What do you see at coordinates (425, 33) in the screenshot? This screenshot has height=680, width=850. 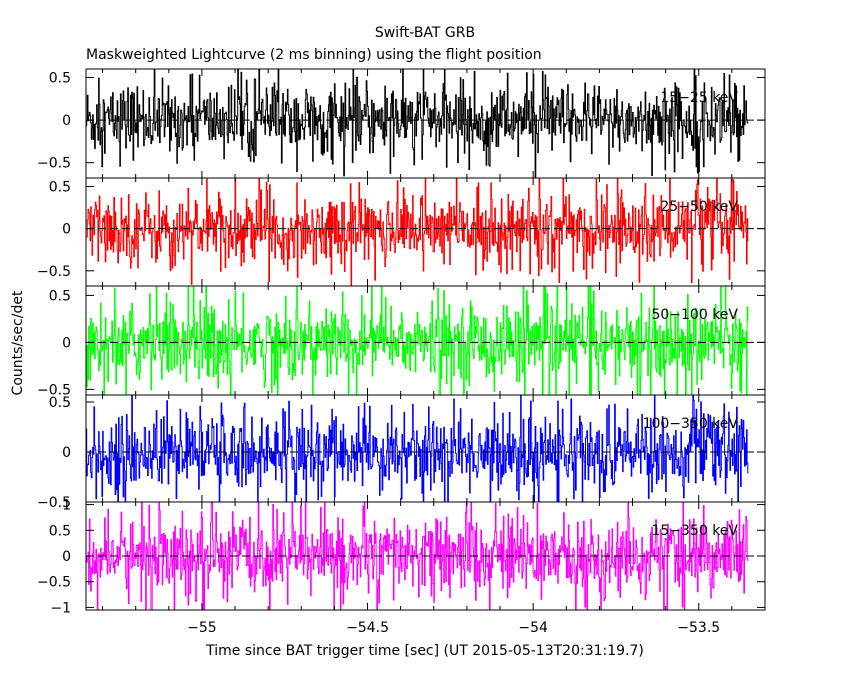 I see `chart-title: Swift-BAT GRB` at bounding box center [425, 33].